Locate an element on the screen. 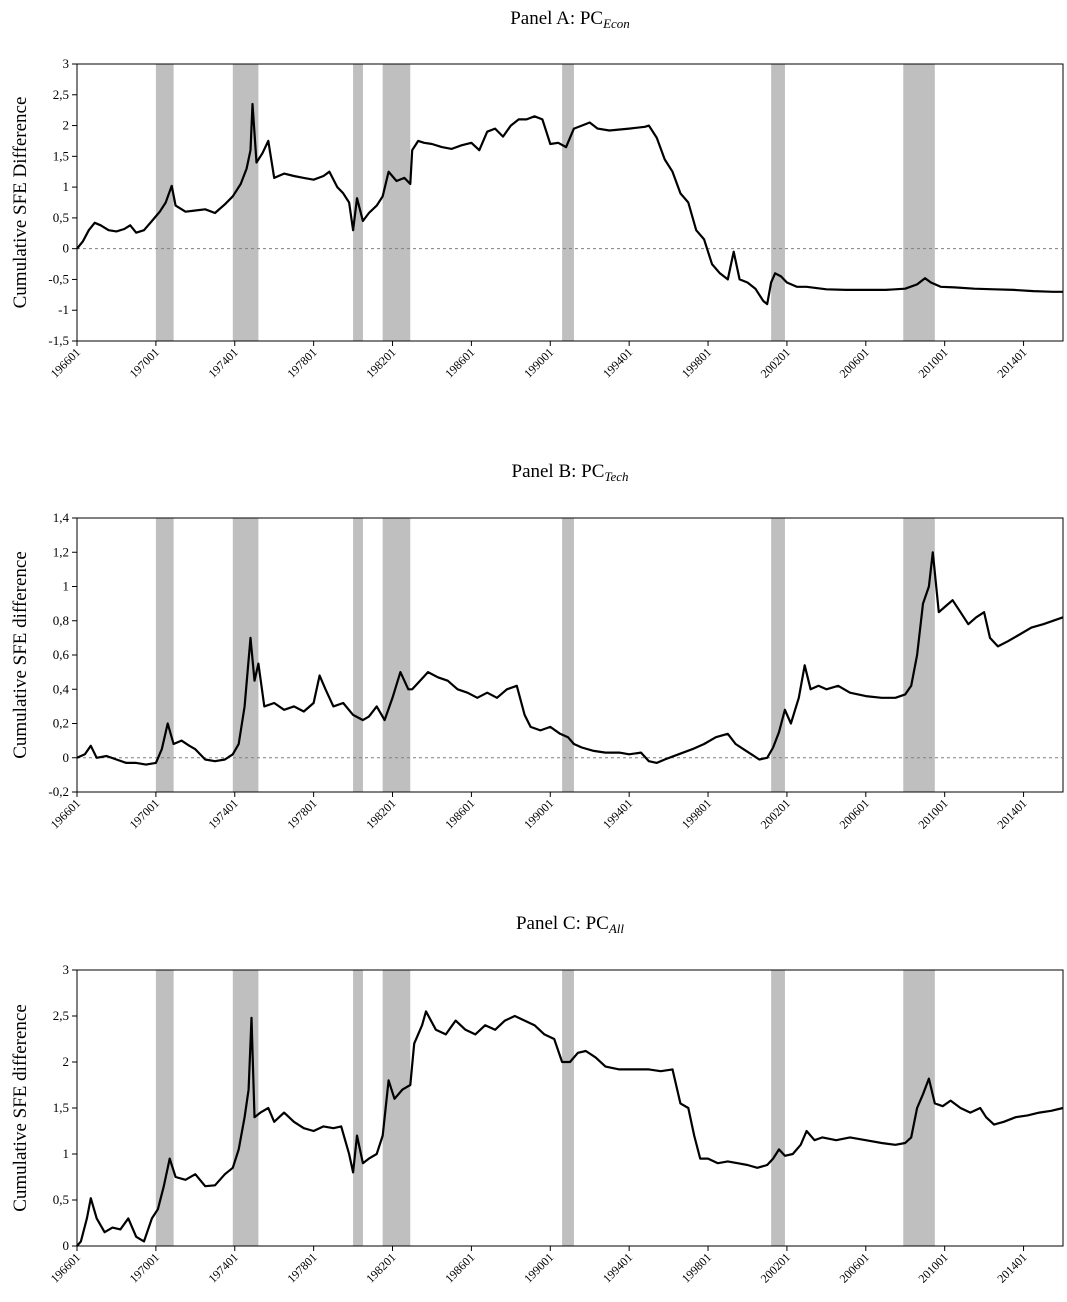 Image resolution: width=1067 pixels, height=1302 pixels. y-tick-label: 2,5 is located at coordinates (61, 1015).